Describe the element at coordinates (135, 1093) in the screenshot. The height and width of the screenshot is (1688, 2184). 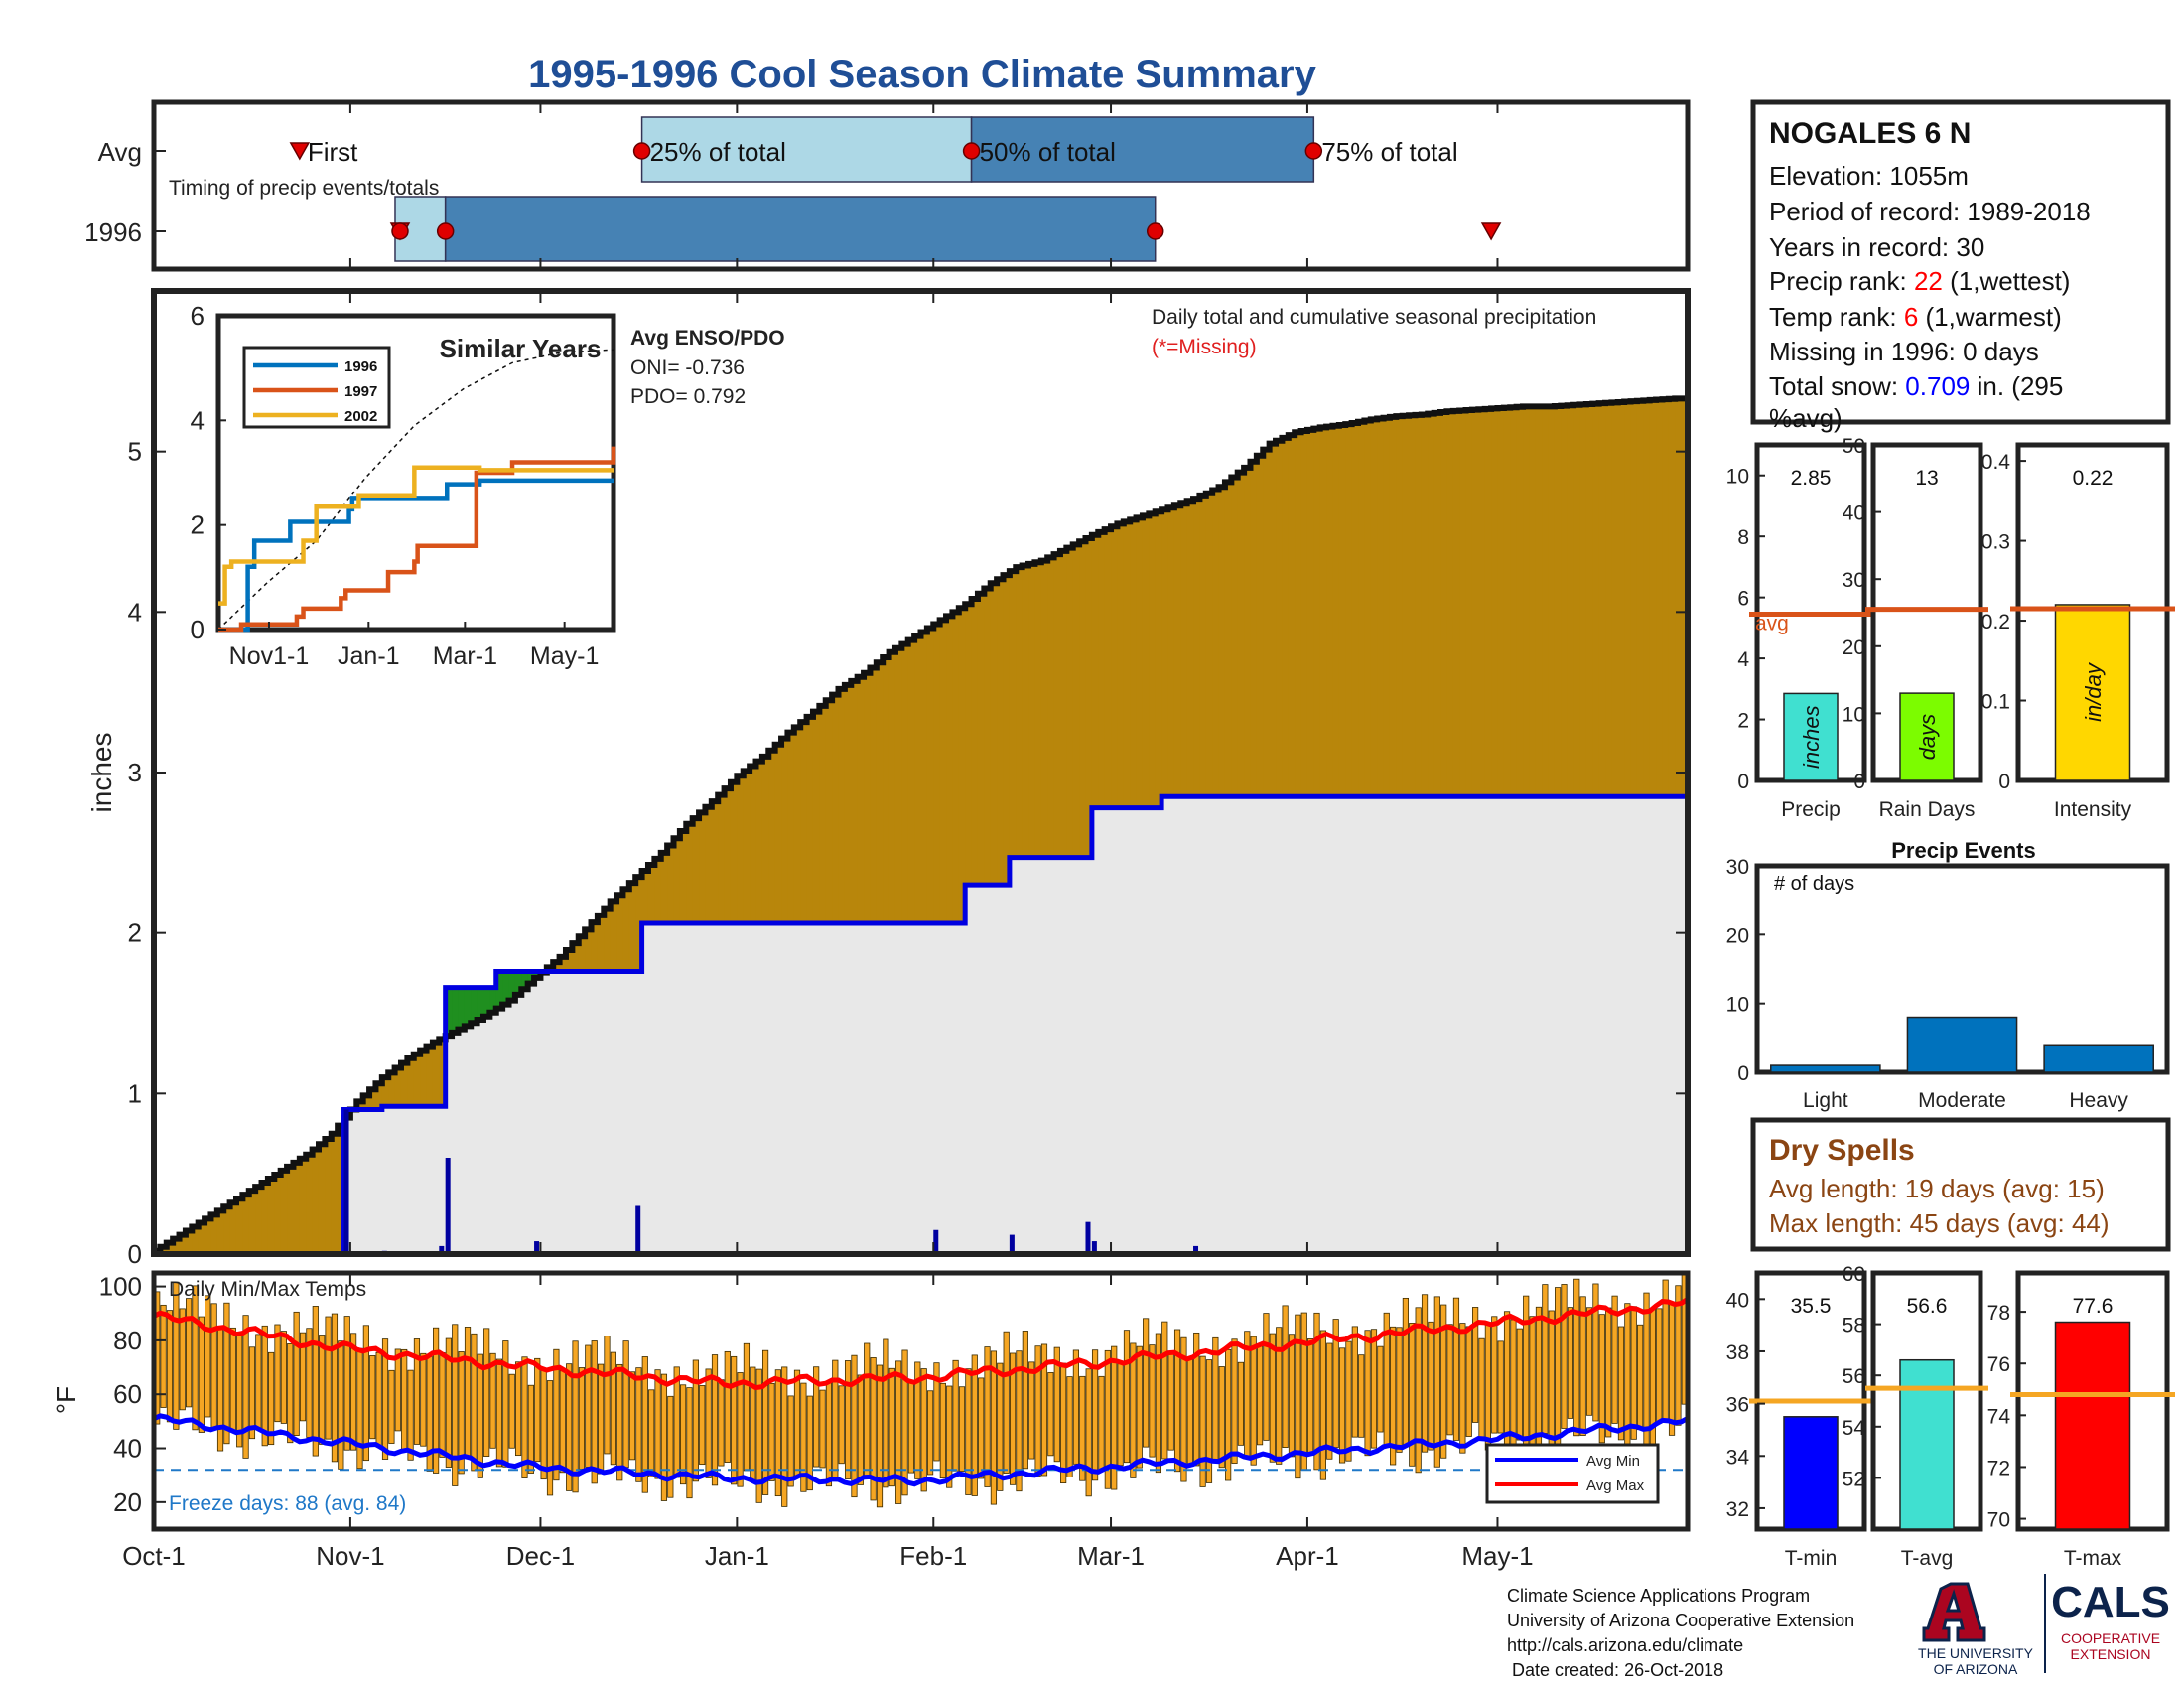
I see `precip-ytick-label: 1` at that location.